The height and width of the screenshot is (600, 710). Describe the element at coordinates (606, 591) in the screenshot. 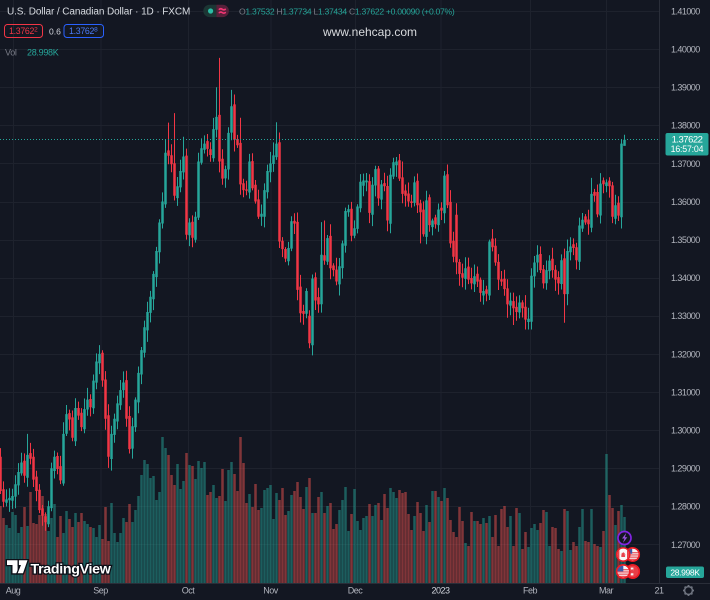

I see `svg-text: Mar` at that location.